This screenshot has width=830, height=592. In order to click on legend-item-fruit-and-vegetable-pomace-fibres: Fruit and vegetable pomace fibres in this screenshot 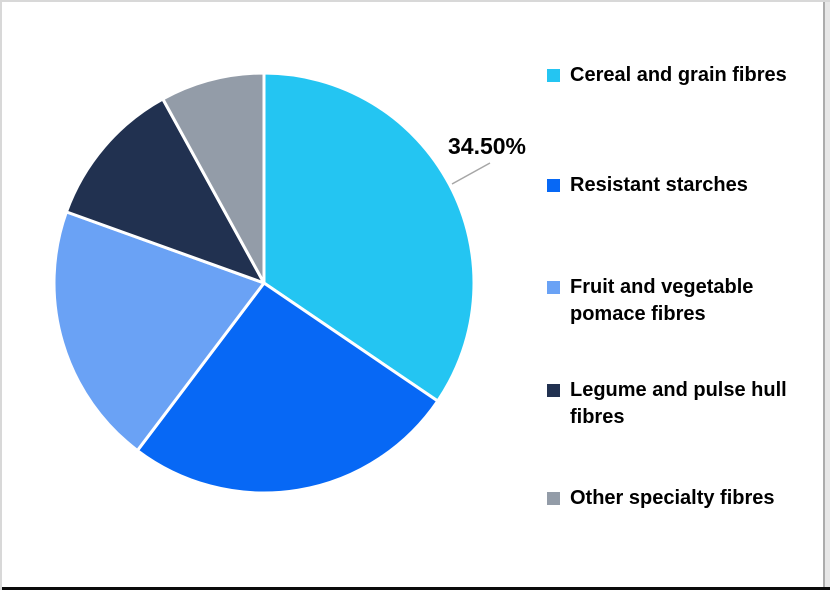, I will do `click(677, 301)`.